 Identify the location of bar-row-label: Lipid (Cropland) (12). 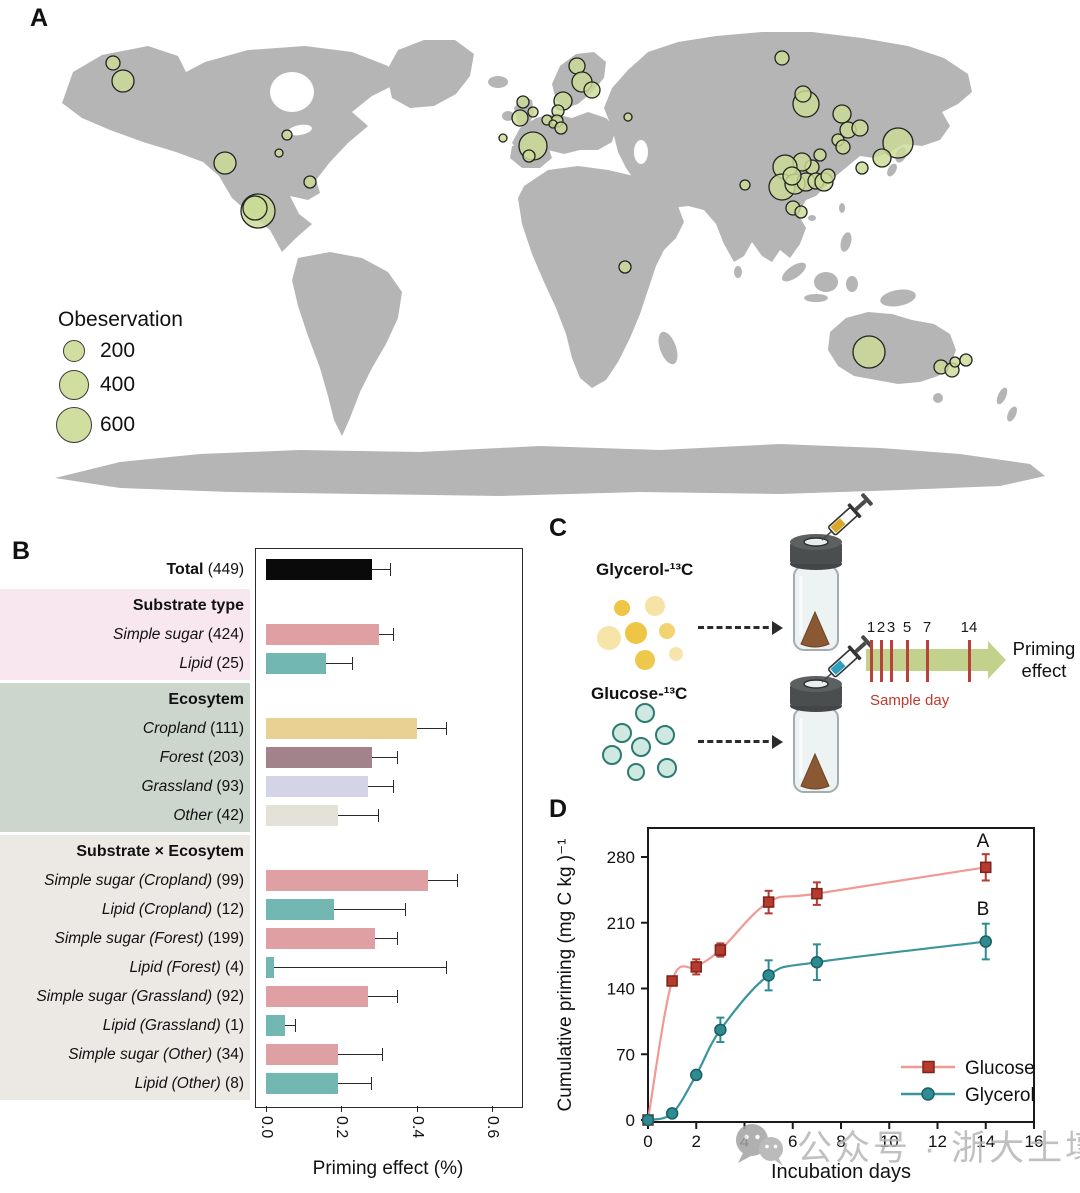
(172, 909).